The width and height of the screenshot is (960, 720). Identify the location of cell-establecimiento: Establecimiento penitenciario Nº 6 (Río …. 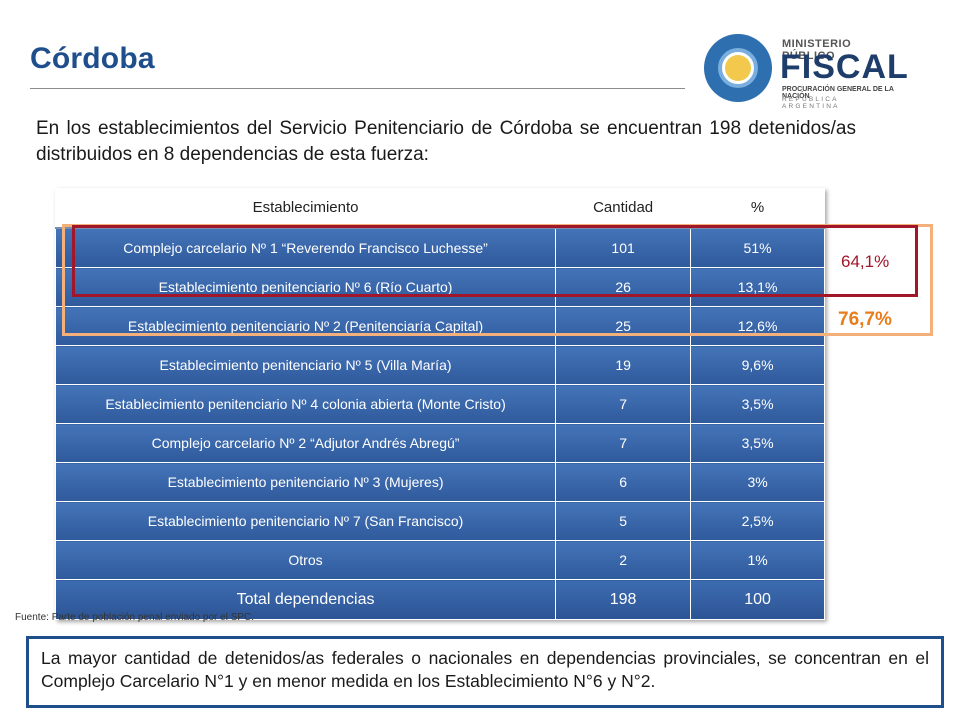
(305, 287).